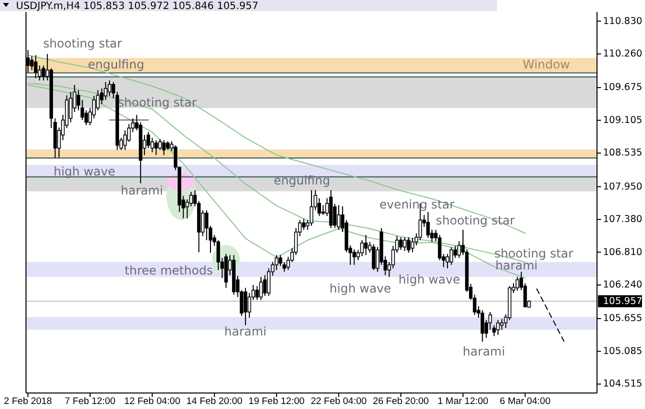 The image size is (645, 409). I want to click on y-tick-label: 105.655, so click(622, 318).